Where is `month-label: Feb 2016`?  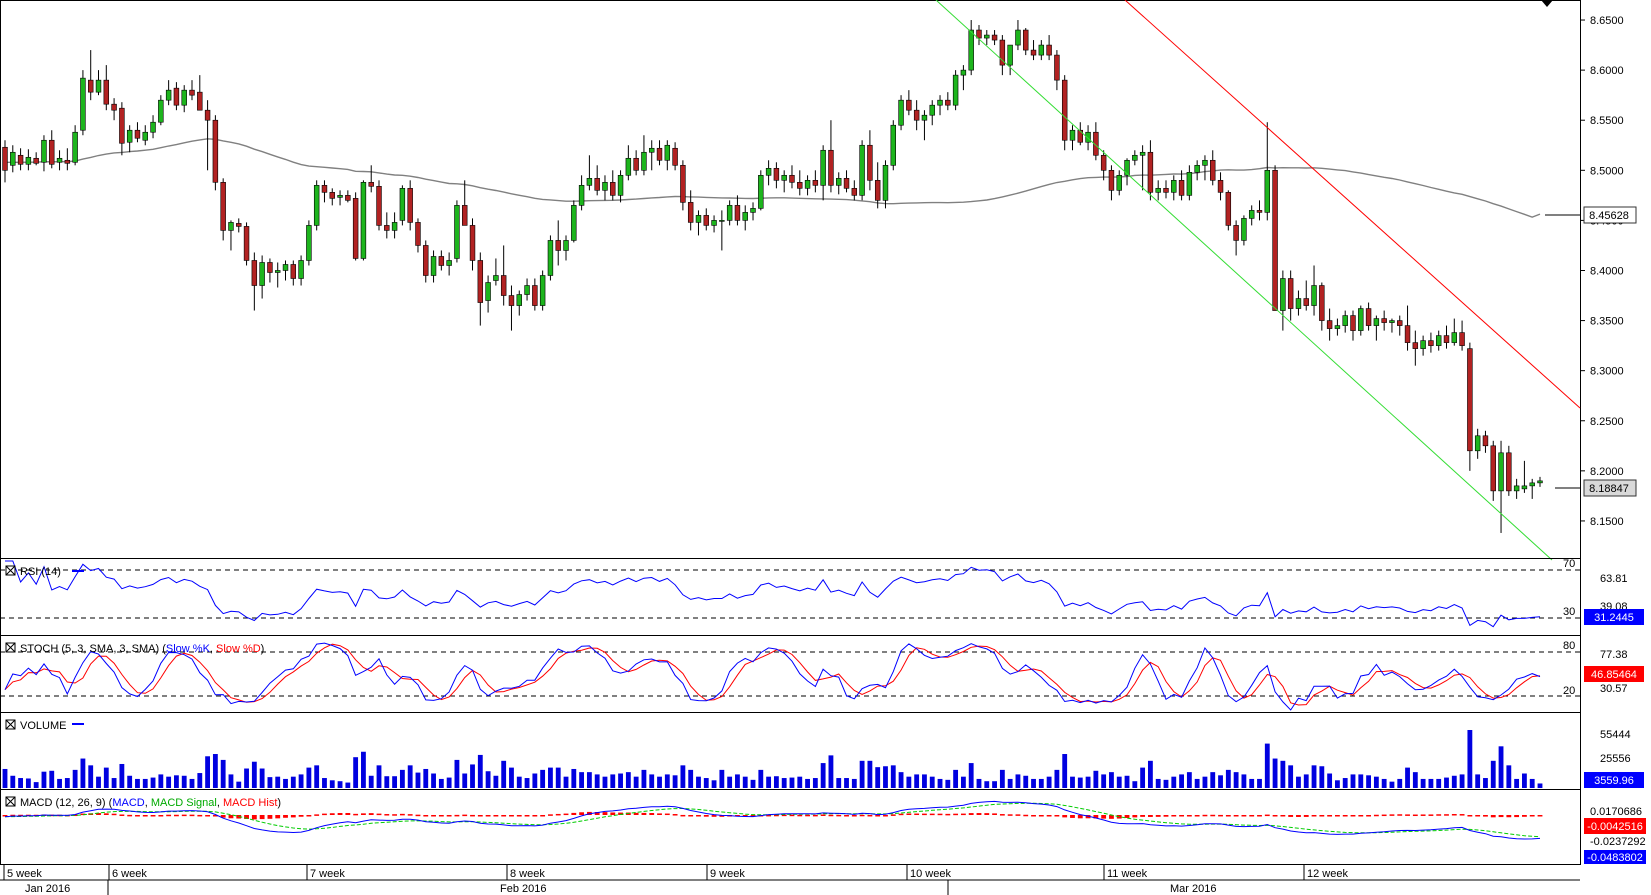 month-label: Feb 2016 is located at coordinates (523, 889).